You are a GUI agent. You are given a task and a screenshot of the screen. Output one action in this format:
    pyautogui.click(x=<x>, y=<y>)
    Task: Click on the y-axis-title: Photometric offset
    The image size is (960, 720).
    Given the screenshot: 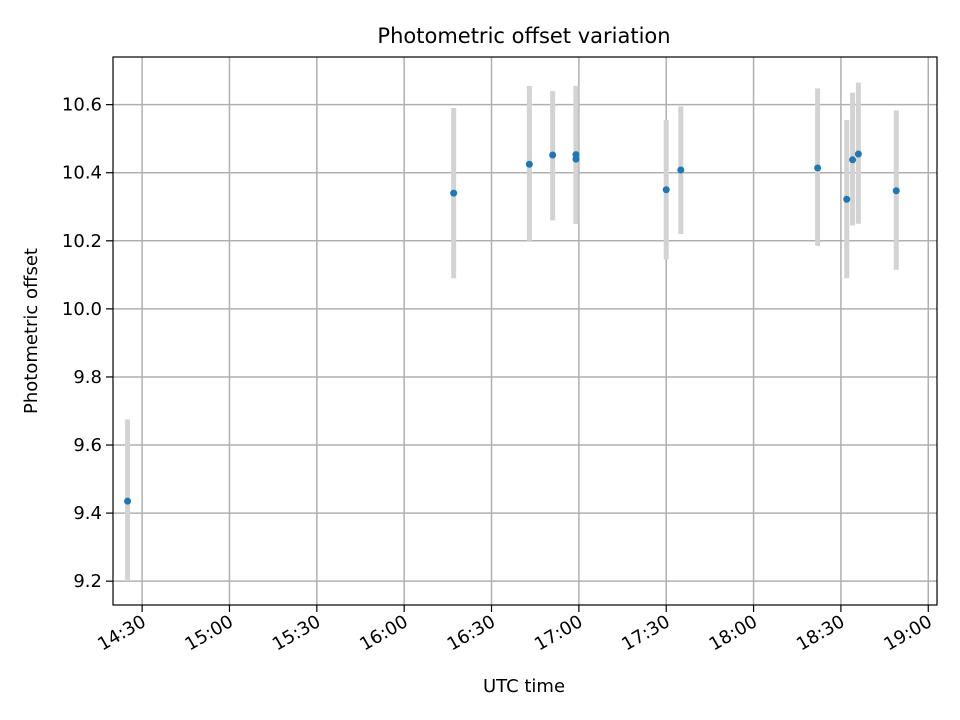 What is the action you would take?
    pyautogui.click(x=31, y=331)
    